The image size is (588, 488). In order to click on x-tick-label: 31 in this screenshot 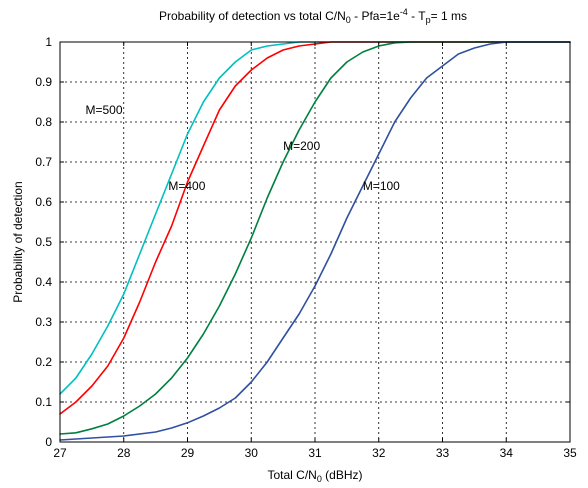, I will do `click(315, 453)`.